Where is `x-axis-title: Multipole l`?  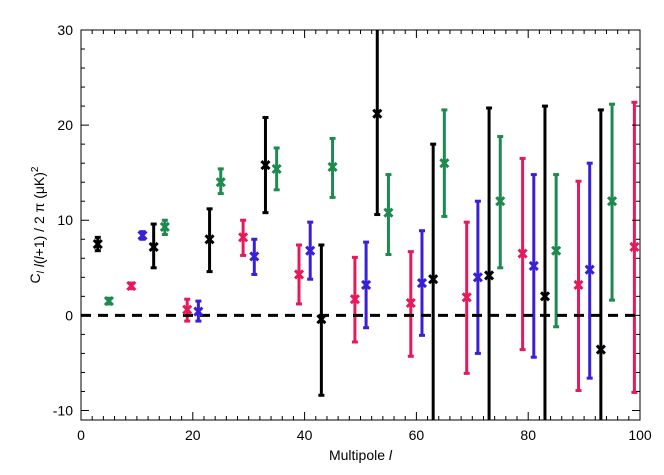
x-axis-title: Multipole l is located at coordinates (361, 455).